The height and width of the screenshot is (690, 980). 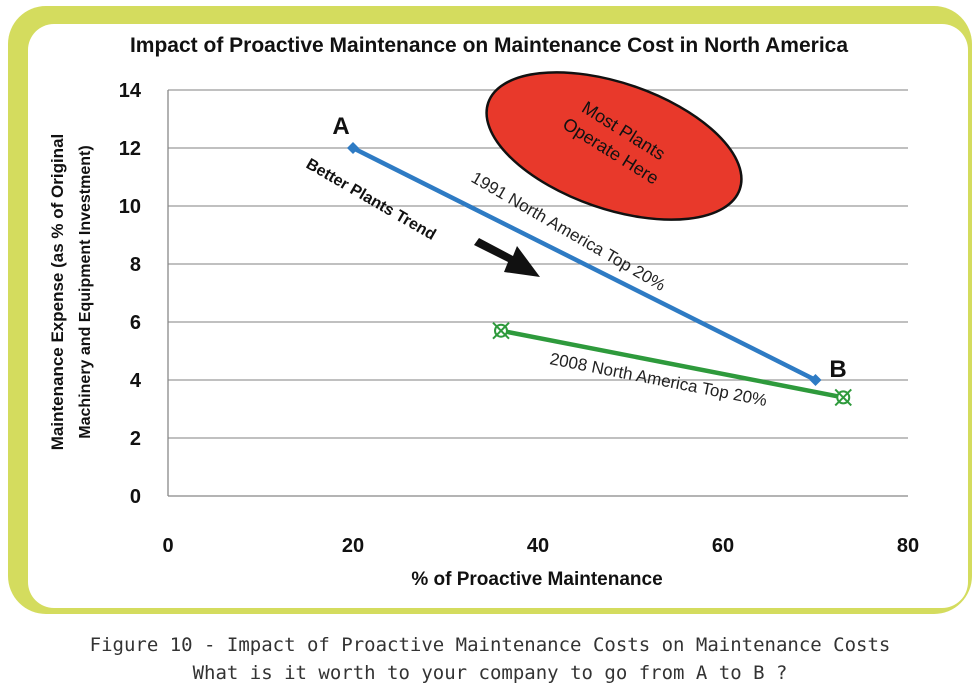 What do you see at coordinates (130, 207) in the screenshot?
I see `y-tick-label: 10` at bounding box center [130, 207].